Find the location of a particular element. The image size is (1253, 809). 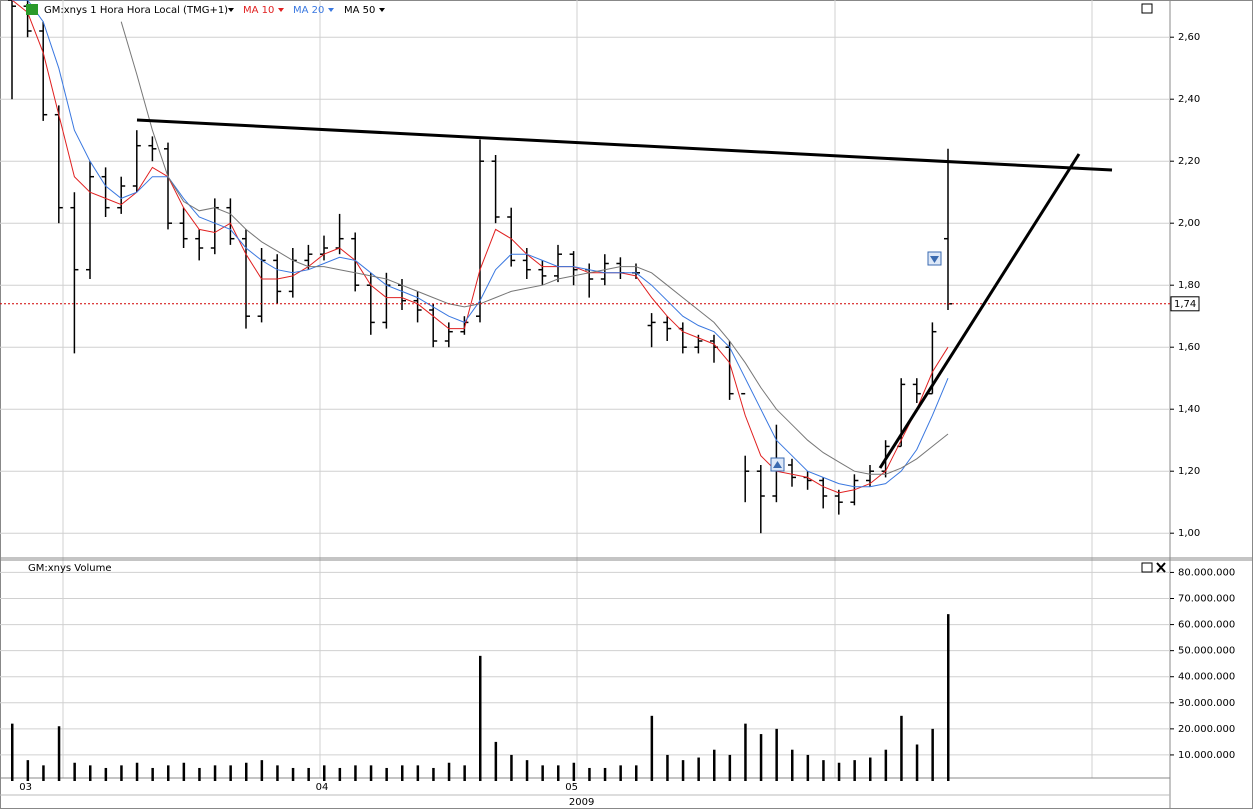

y-tick-label: 80.000.000 is located at coordinates (1206, 572).